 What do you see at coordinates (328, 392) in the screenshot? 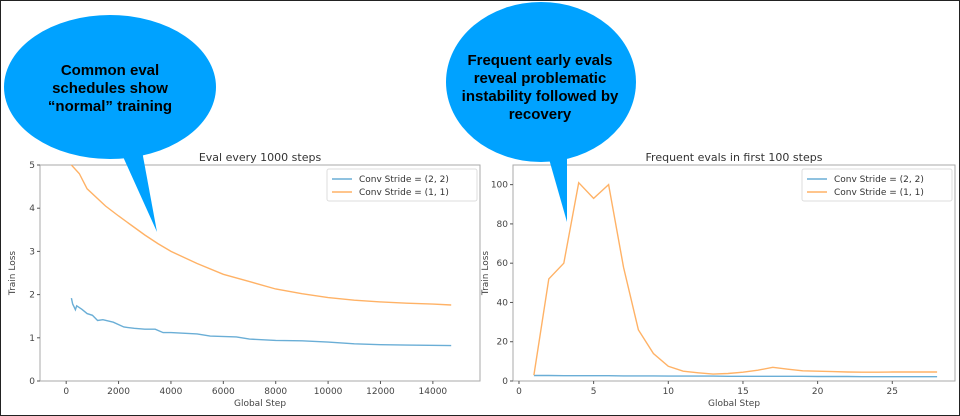
I see `x-tick-label: 10000` at bounding box center [328, 392].